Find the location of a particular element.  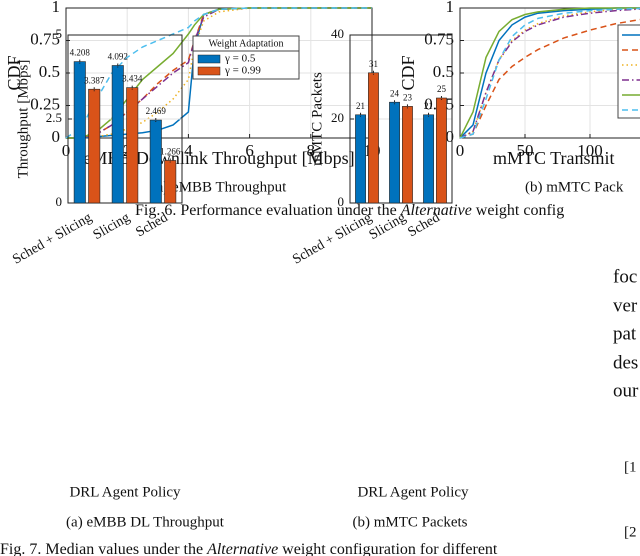

subfigure-caption: (b) mMTC Pack is located at coordinates (574, 187).